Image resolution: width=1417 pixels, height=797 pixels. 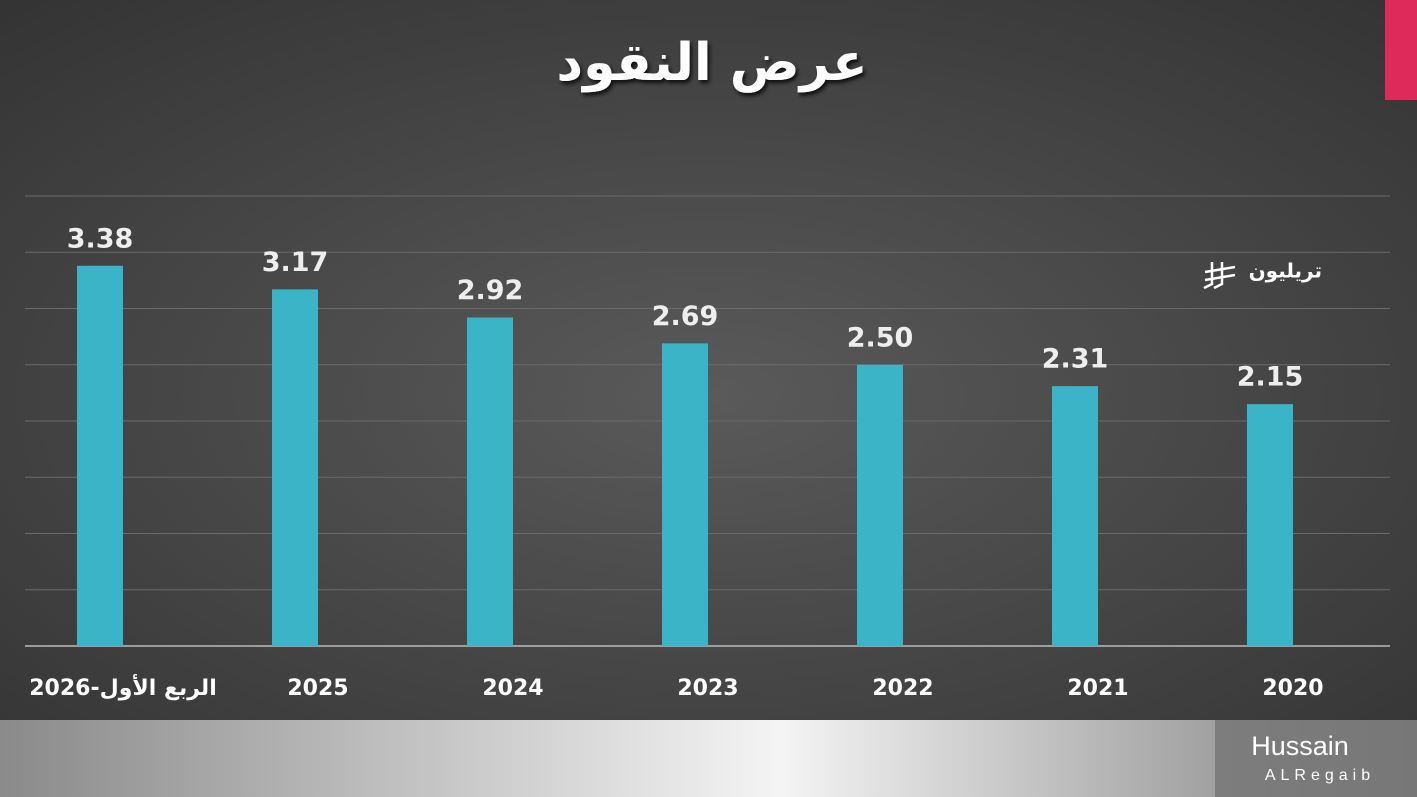 I want to click on value-label: 2.31, so click(x=1075, y=359).